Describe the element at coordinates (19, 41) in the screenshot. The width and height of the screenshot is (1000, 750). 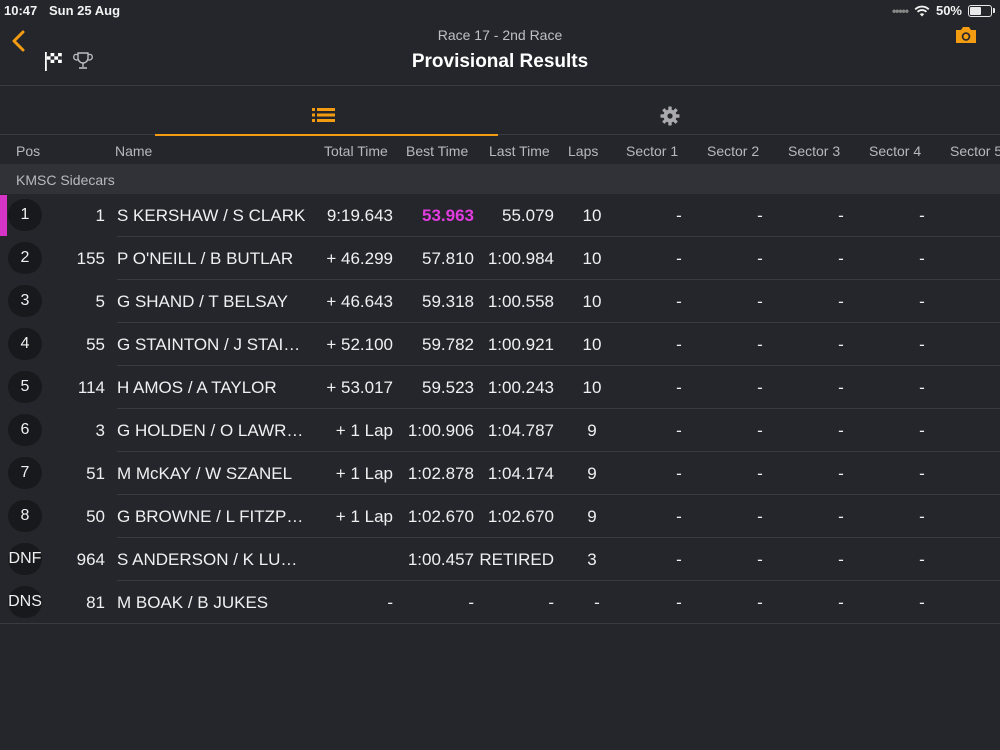
I see `back-chevron-icon` at that location.